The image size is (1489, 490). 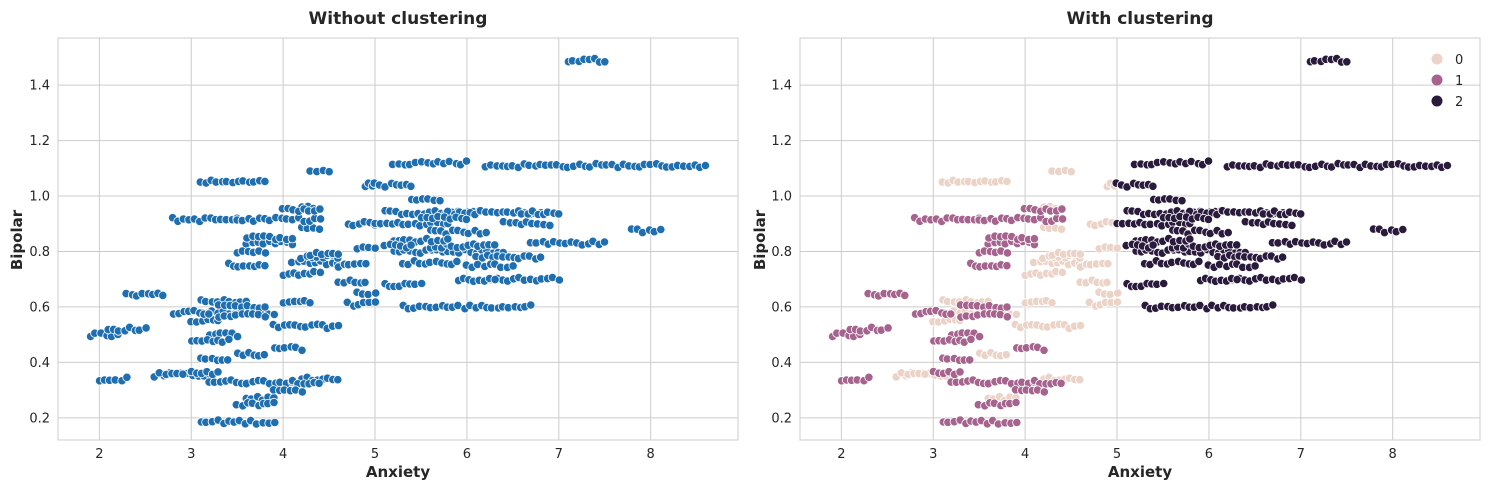 What do you see at coordinates (1459, 60) in the screenshot?
I see `legend-label-0: 0` at bounding box center [1459, 60].